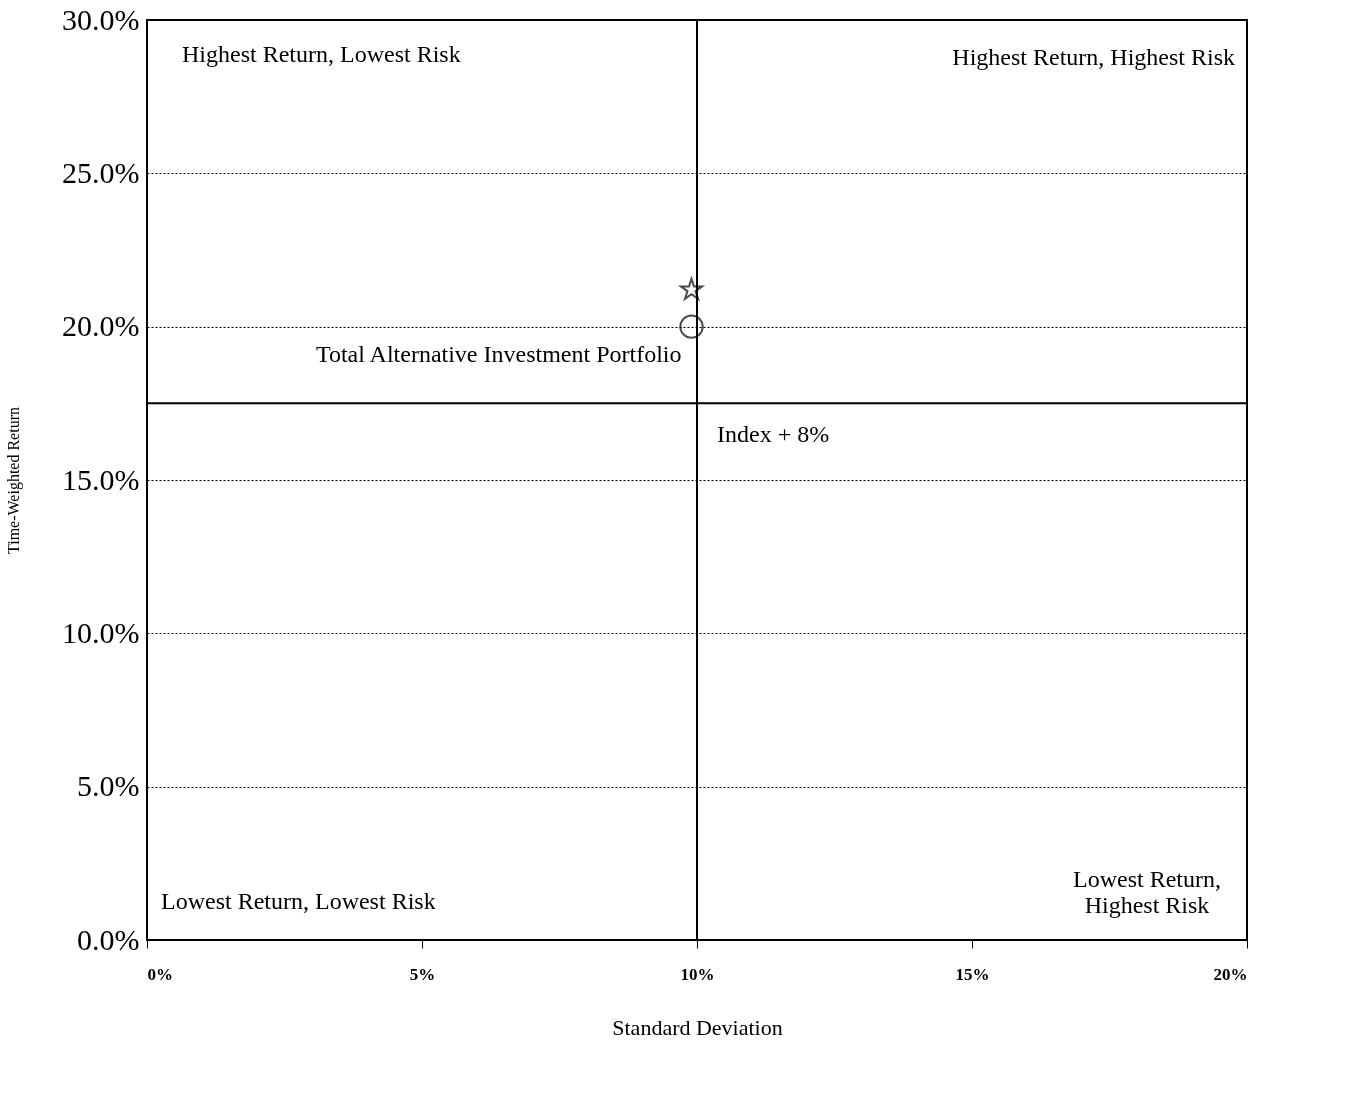 The width and height of the screenshot is (1350, 1119). Describe the element at coordinates (498, 353) in the screenshot. I see `series-label: Total Alternative Investment Portfolio` at that location.